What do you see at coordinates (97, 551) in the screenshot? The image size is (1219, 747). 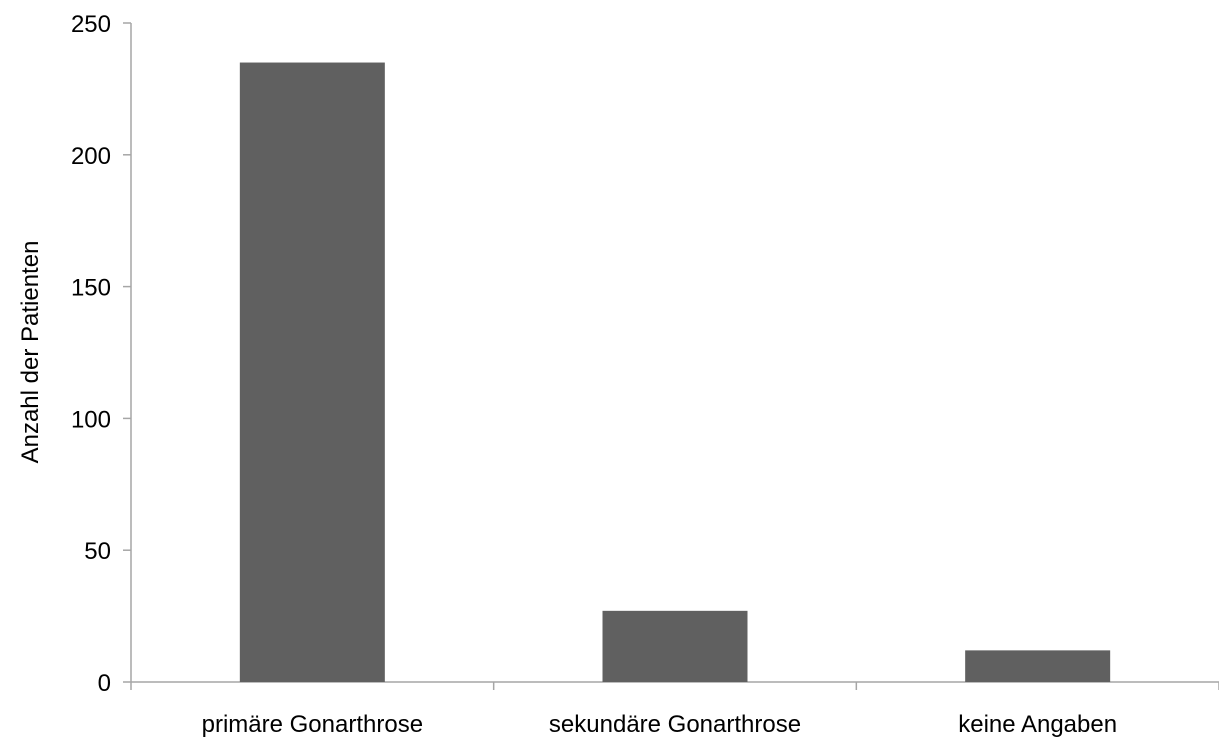 I see `y-tick-label: 50` at bounding box center [97, 551].